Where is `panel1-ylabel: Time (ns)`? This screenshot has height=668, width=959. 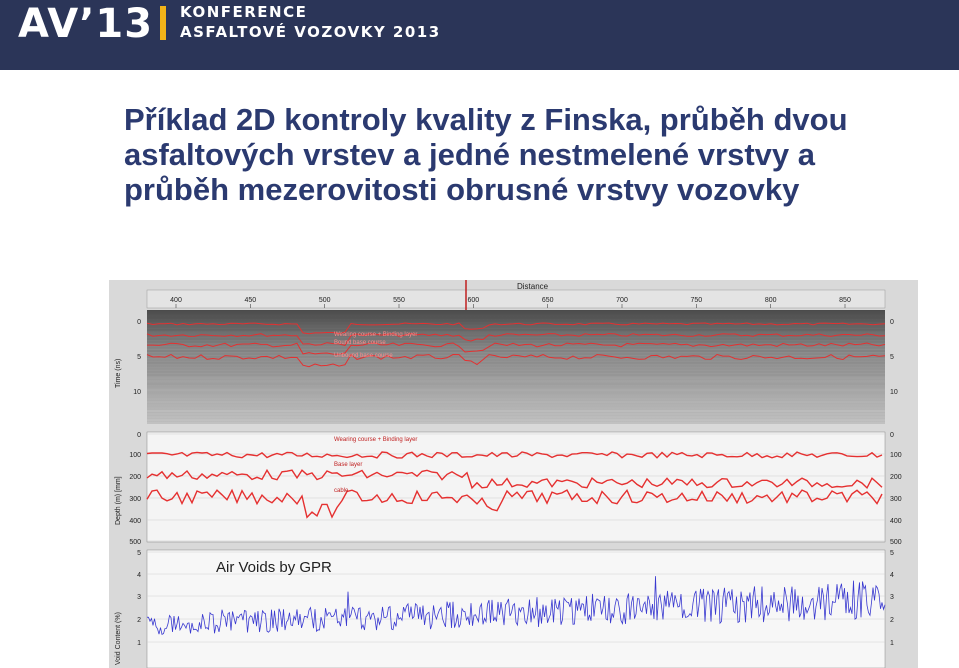
panel1-ylabel: Time (ns) is located at coordinates (118, 373).